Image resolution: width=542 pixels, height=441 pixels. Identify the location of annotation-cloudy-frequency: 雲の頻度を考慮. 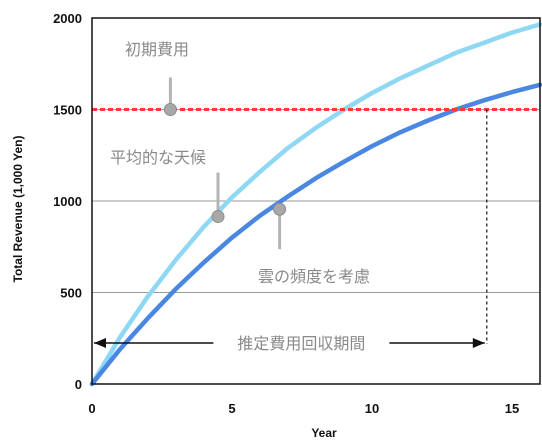
(314, 276).